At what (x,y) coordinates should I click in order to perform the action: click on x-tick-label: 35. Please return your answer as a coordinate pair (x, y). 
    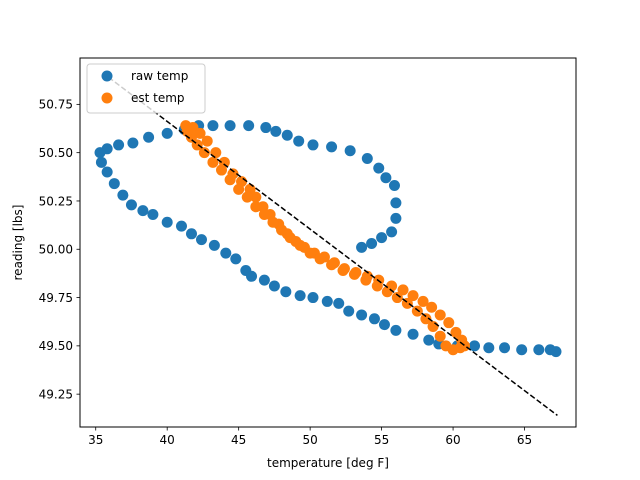
    Looking at the image, I should click on (95, 440).